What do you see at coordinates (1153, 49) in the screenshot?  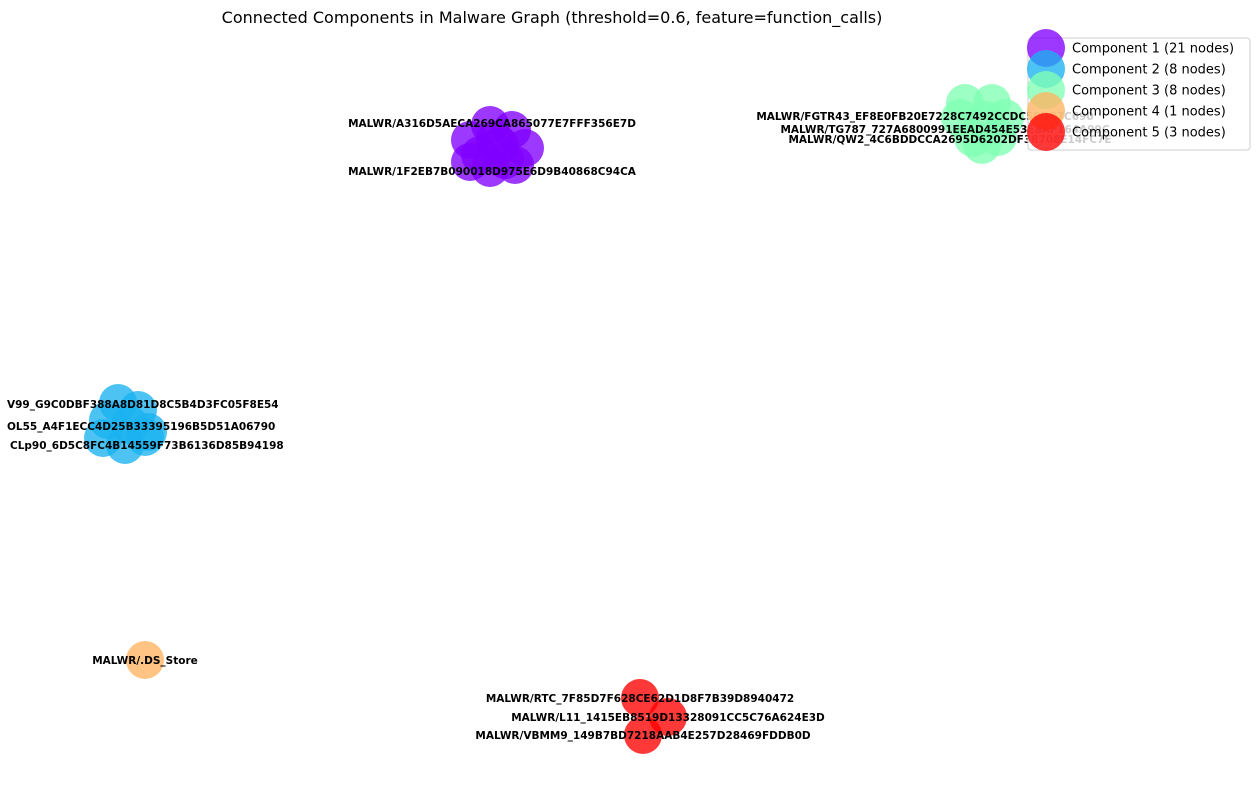 I see `legend-label-component-1: Component 1 (21 nodes)` at bounding box center [1153, 49].